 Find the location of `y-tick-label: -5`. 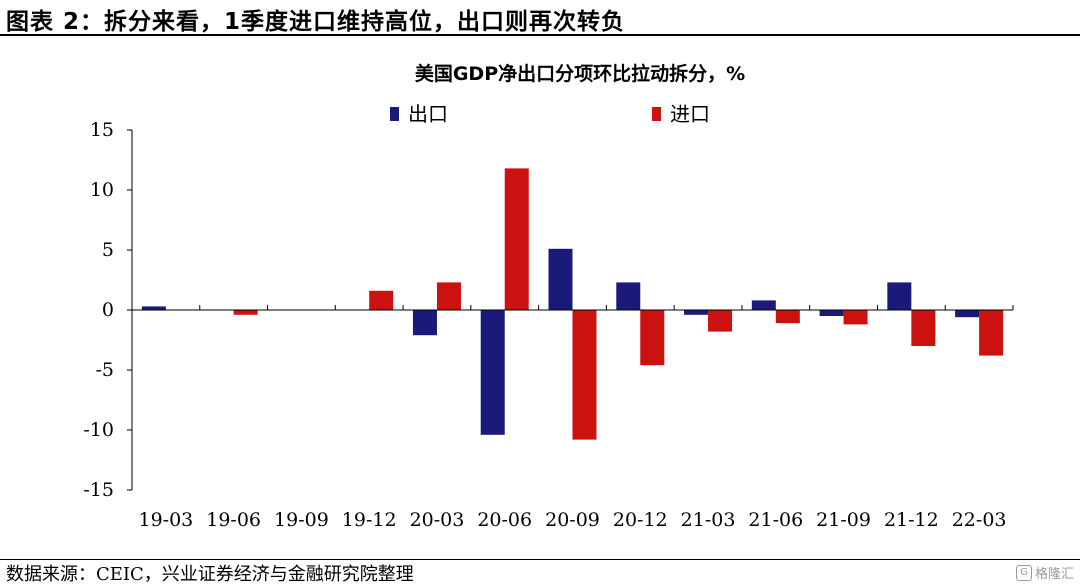

y-tick-label: -5 is located at coordinates (104, 370).